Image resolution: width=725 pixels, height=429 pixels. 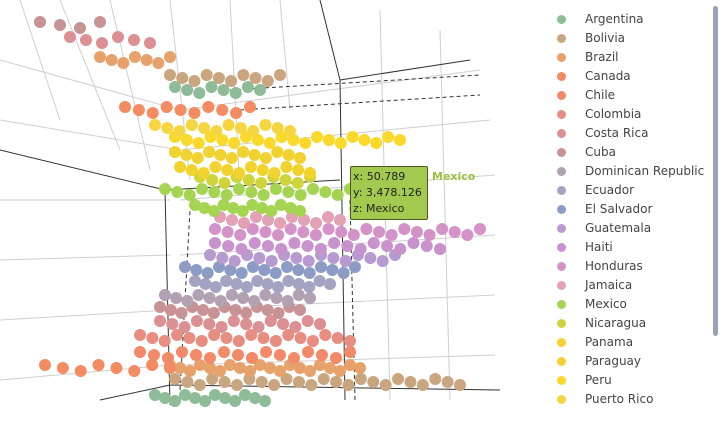 What do you see at coordinates (636, 323) in the screenshot?
I see `legend-item: Nicaragua` at bounding box center [636, 323].